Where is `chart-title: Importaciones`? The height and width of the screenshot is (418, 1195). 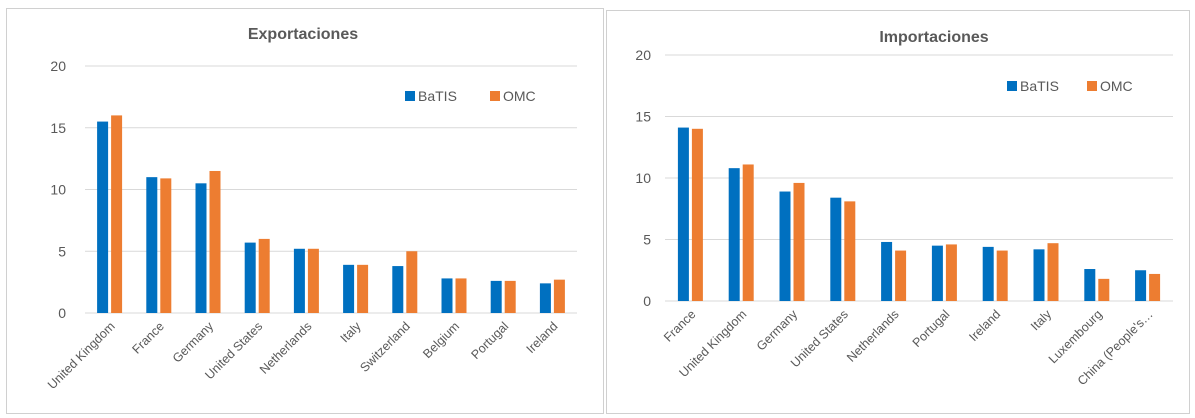 chart-title: Importaciones is located at coordinates (933, 37).